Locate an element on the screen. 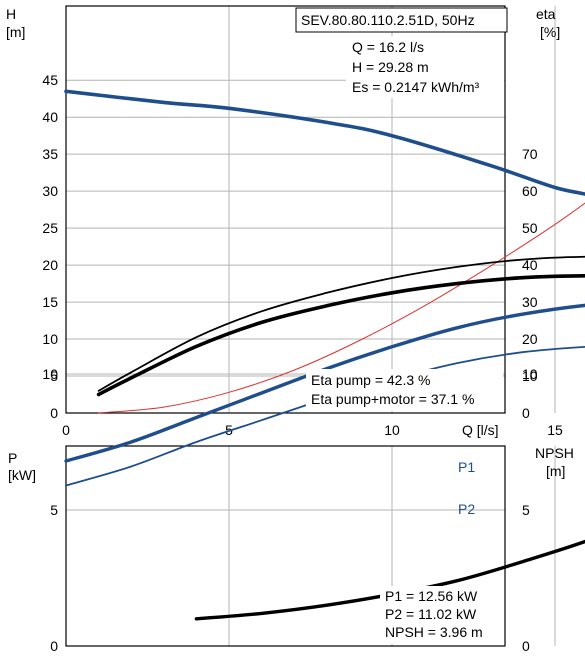 The height and width of the screenshot is (657, 585). right-tick-label: 70 is located at coordinates (530, 154).